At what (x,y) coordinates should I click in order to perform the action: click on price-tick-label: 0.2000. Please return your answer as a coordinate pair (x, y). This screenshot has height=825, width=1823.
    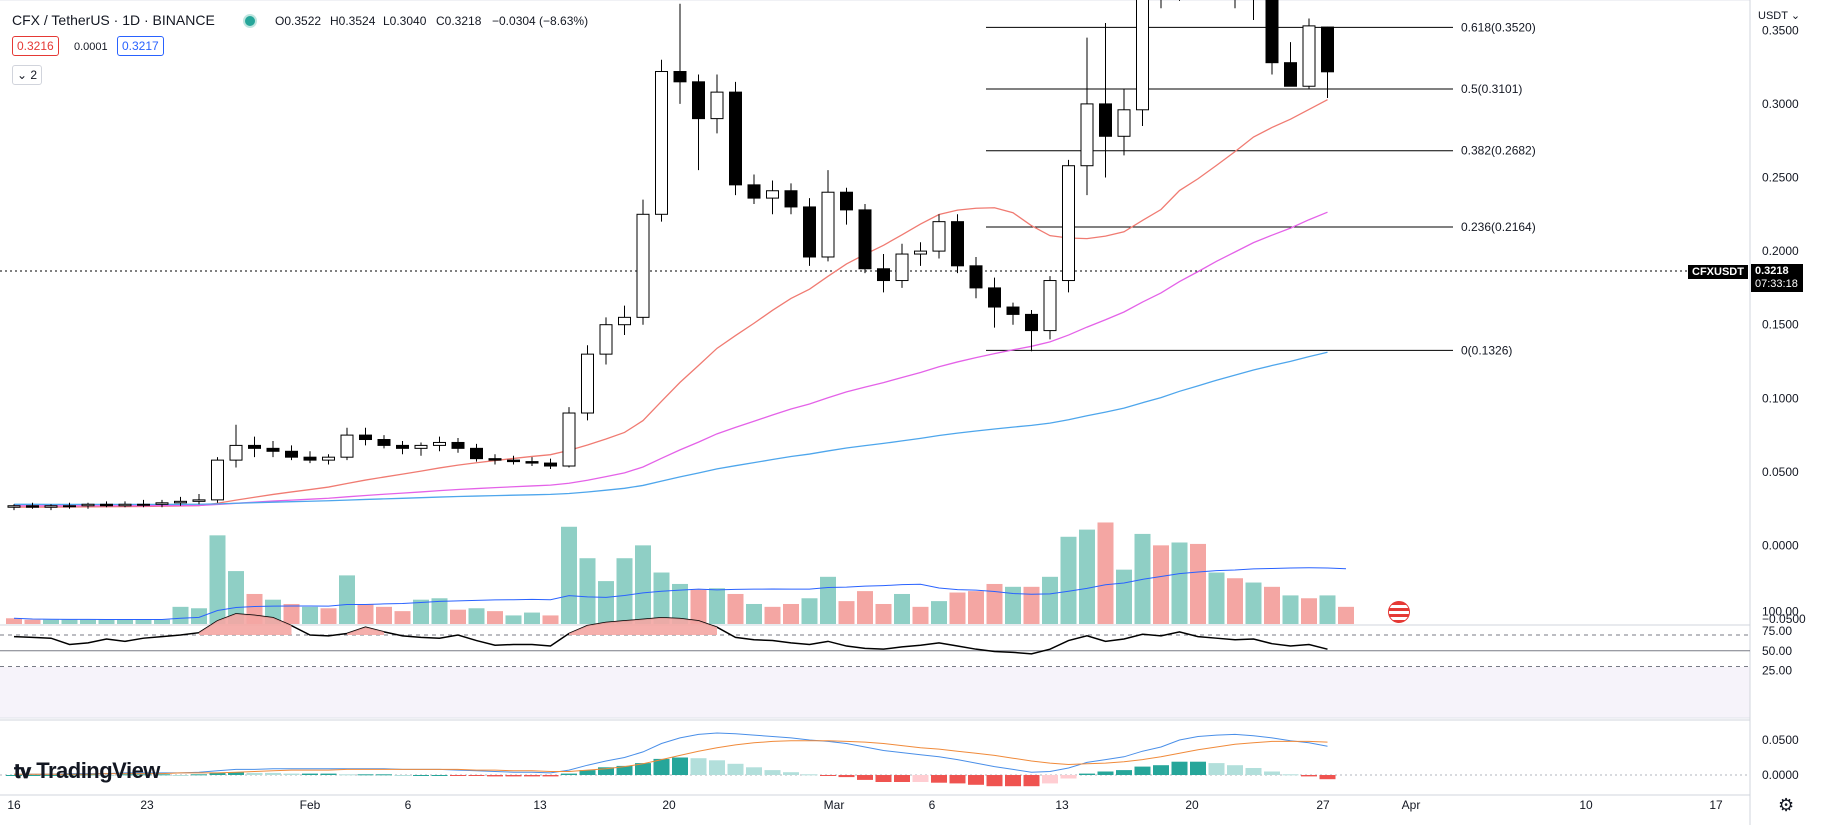
    Looking at the image, I should click on (1780, 251).